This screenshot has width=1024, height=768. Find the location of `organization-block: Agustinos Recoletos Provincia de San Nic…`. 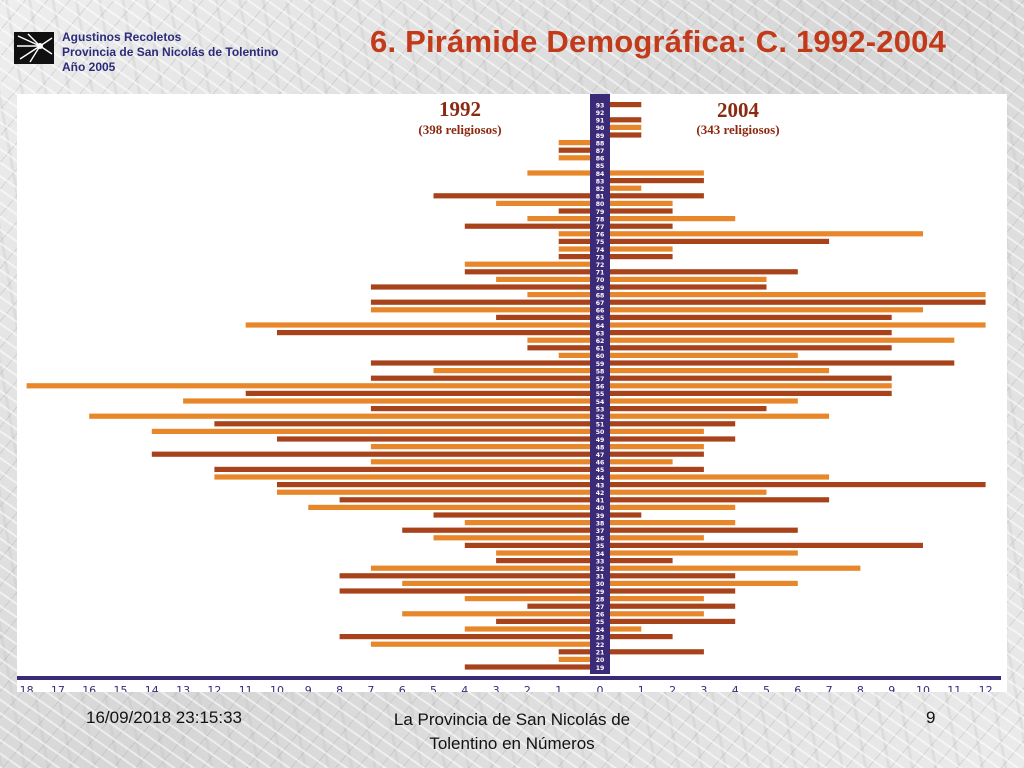

organization-block: Agustinos Recoletos Provincia de San Nic… is located at coordinates (170, 52).